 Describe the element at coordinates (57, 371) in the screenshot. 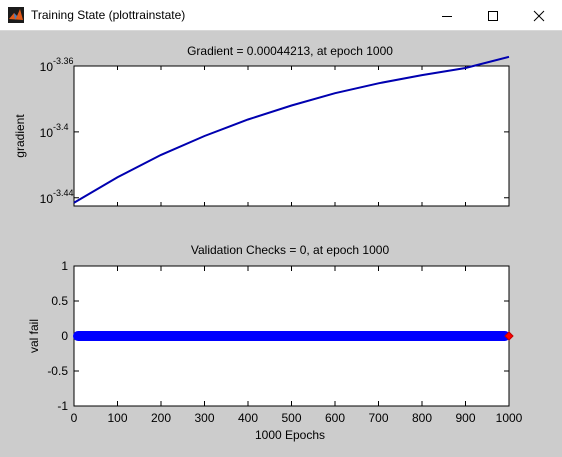

I see `validation-ytick-label: -0.5` at that location.